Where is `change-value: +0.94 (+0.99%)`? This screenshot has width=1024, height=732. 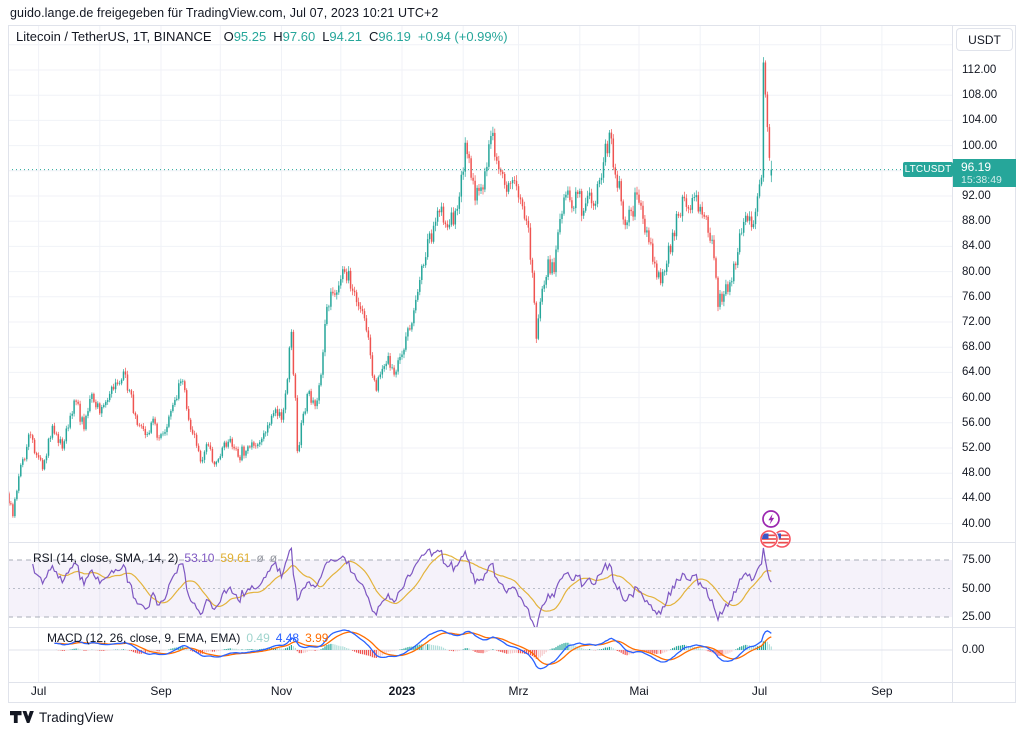
change-value: +0.94 (+0.99%) is located at coordinates (462, 36).